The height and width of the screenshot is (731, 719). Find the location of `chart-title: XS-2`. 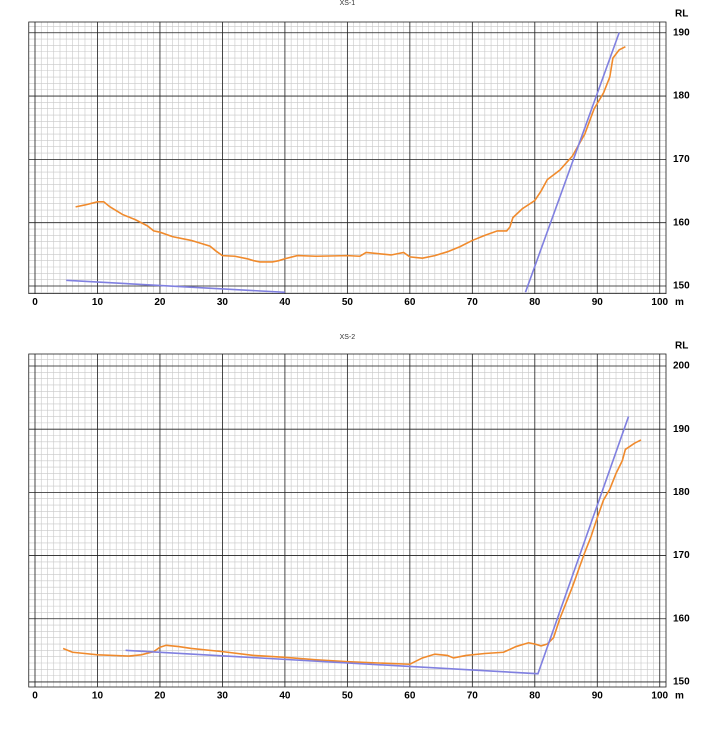

chart-title: XS-2 is located at coordinates (348, 337).